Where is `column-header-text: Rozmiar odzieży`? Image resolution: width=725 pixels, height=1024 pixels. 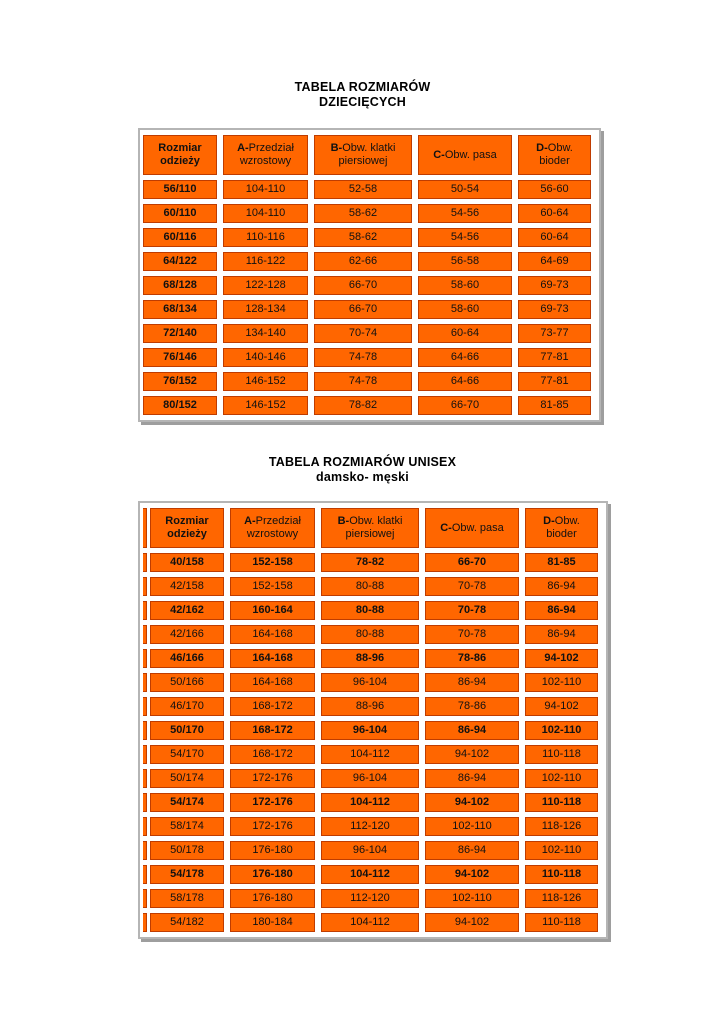 column-header-text: Rozmiar odzieży is located at coordinates (180, 155).